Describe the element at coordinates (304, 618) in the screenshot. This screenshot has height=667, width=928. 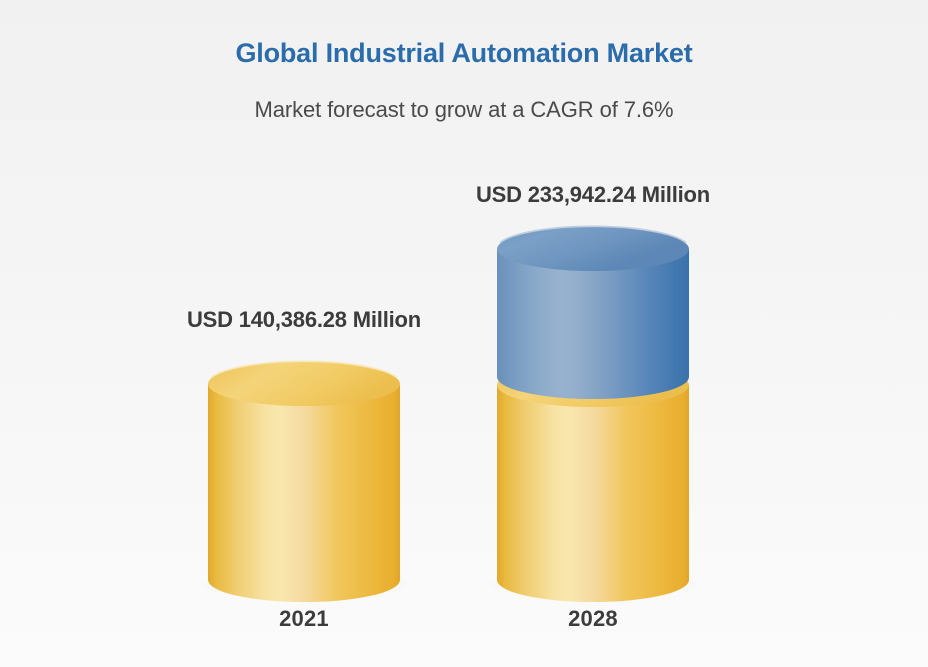
I see `category-label-2021: 2021` at that location.